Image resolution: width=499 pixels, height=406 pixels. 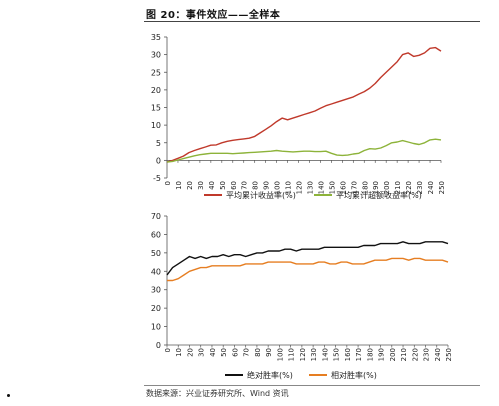 I want to click on legend-label-2: 平均累计超额收益率(%), so click(x=379, y=195).